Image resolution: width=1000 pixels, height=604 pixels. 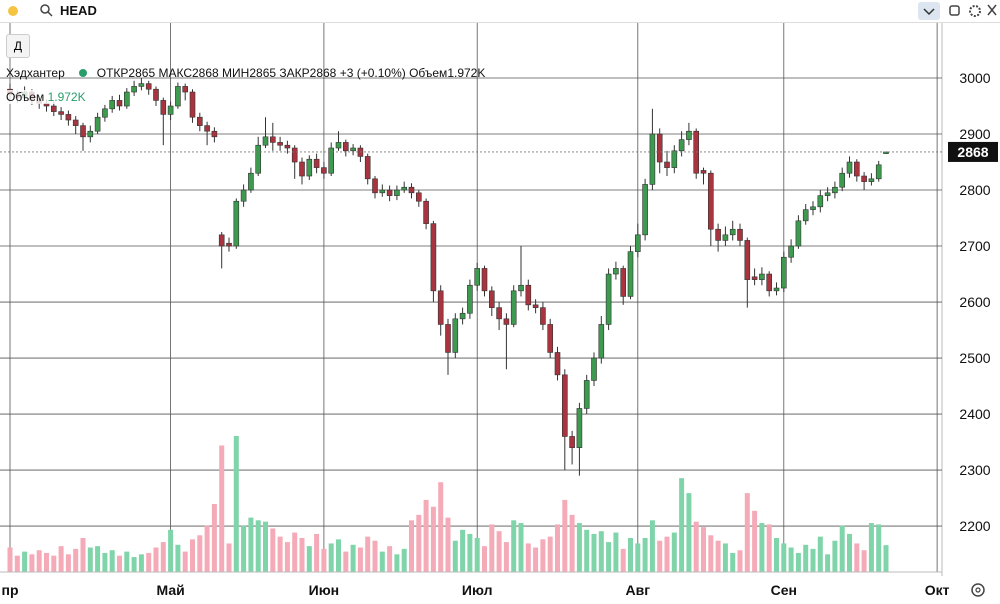 What do you see at coordinates (372, 73) in the screenshot?
I see `change: +3 (+0.10%)` at bounding box center [372, 73].